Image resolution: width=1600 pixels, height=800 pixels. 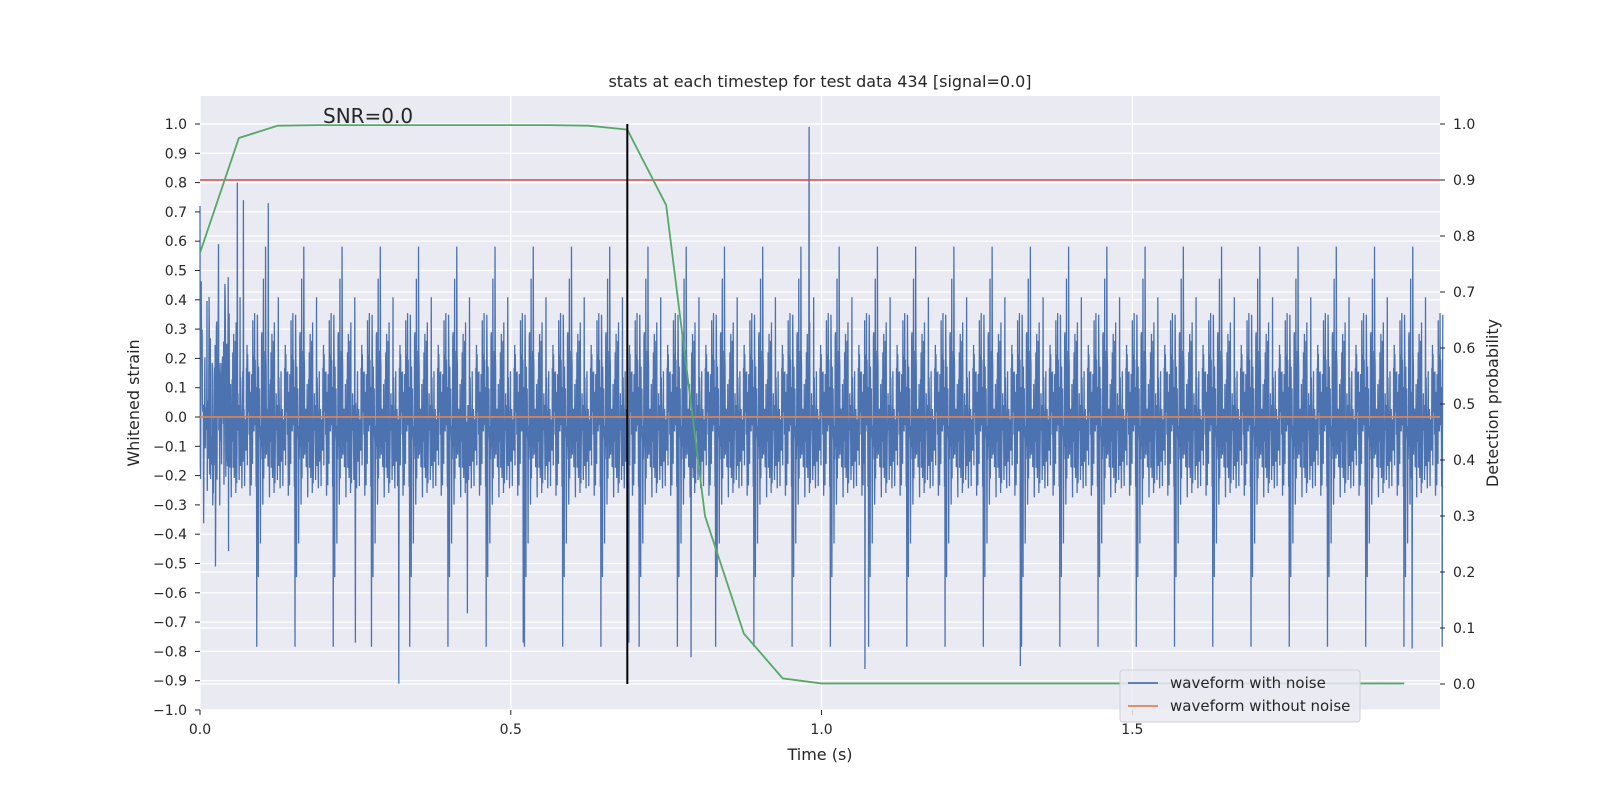 I want to click on y-tick-label: −0.6, so click(x=170, y=594).